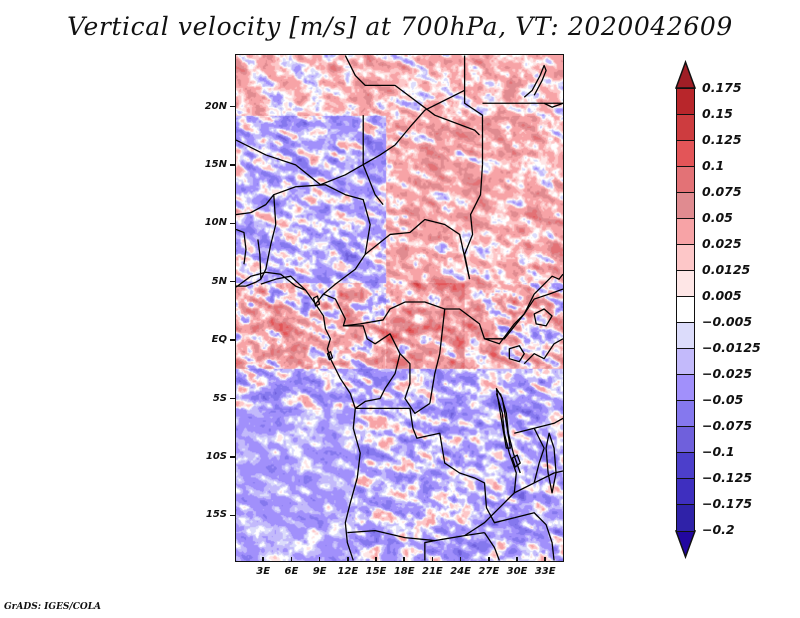 This screenshot has height=618, width=800. I want to click on colorbar-label: 0.125, so click(722, 139).